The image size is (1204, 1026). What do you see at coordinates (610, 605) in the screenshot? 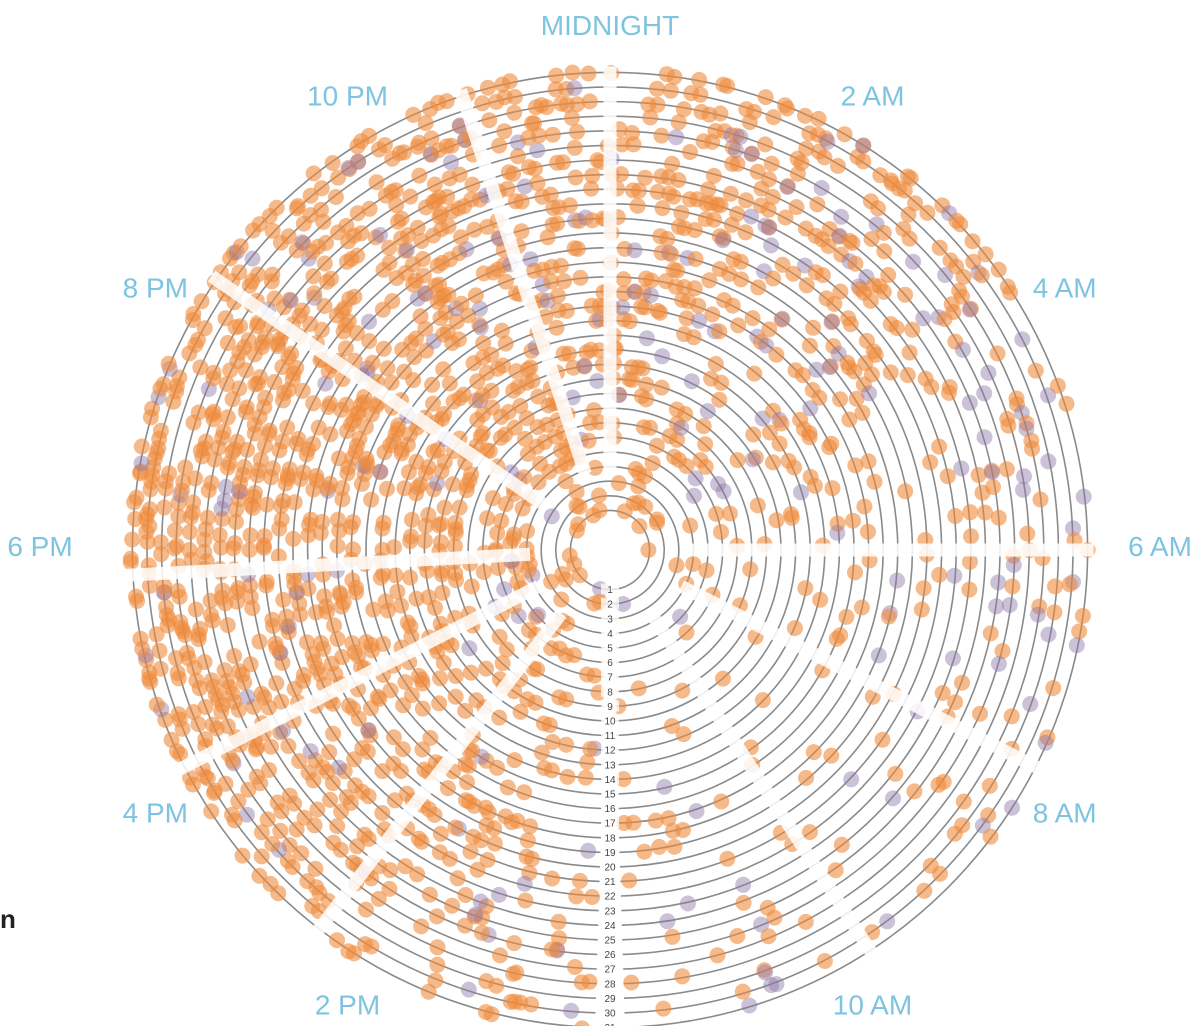
I see `day-tick-label: 2` at bounding box center [610, 605].